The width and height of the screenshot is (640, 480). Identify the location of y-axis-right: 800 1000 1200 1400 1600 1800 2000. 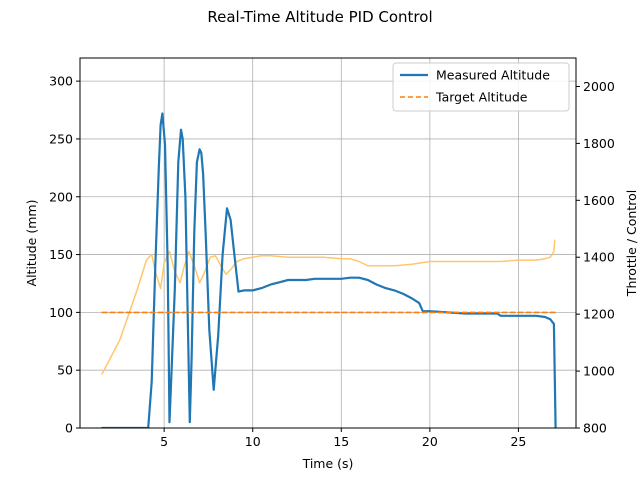
(595, 257).